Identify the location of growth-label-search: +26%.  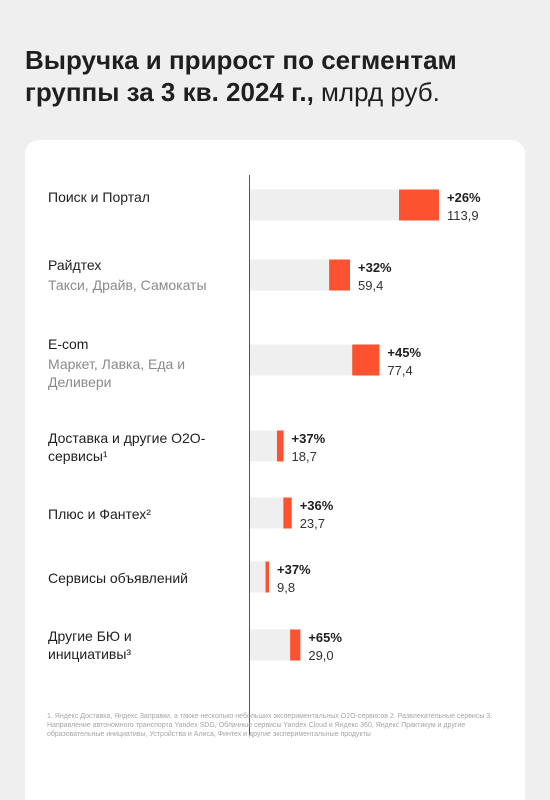
(464, 197).